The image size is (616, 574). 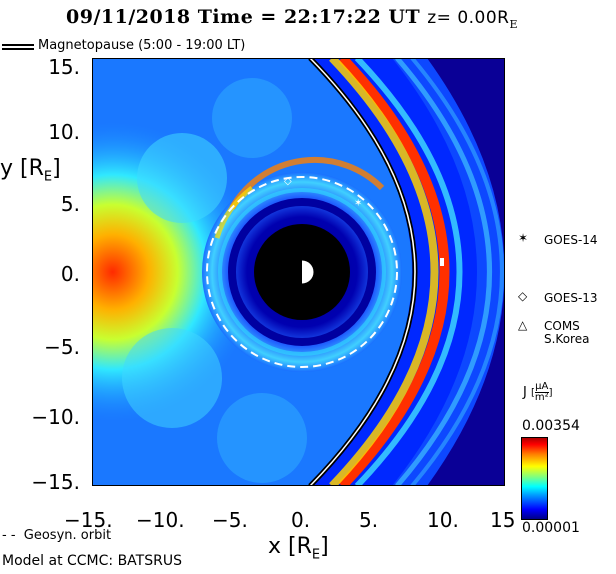 I want to click on y-tick-label: −15., so click(x=55, y=482).